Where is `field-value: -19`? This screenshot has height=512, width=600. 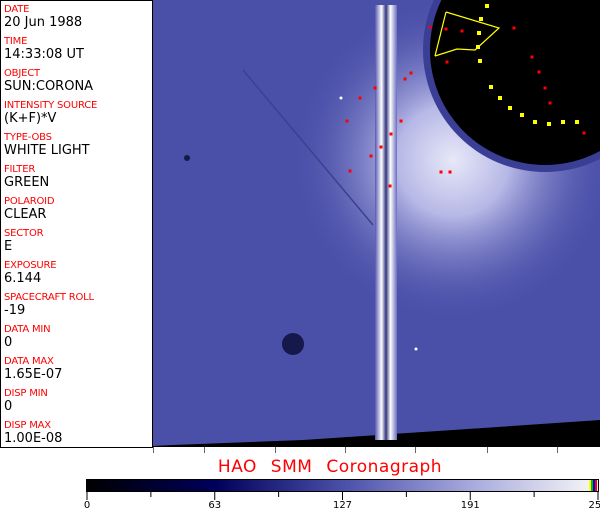
field-value: -19 is located at coordinates (15, 310).